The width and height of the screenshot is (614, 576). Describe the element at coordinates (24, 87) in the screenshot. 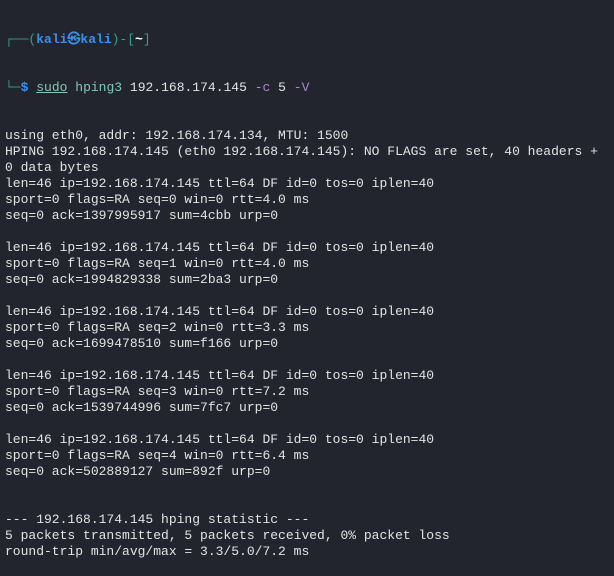

I see `prompt-symbol: $` at that location.